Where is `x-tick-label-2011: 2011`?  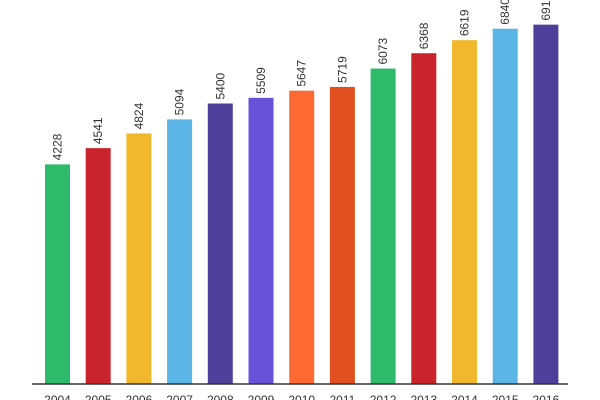 x-tick-label-2011: 2011 is located at coordinates (342, 396).